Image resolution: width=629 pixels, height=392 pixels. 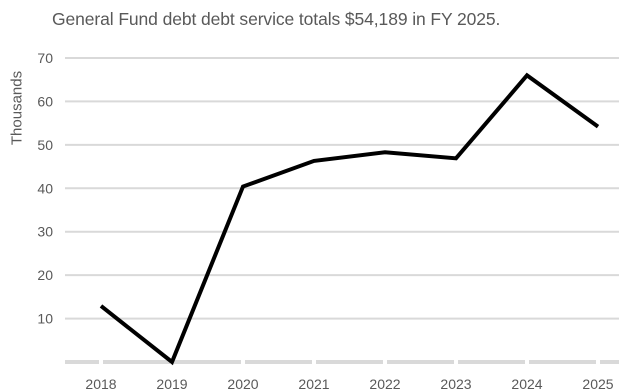 I want to click on x-tick-label: 2018, so click(x=100, y=384).